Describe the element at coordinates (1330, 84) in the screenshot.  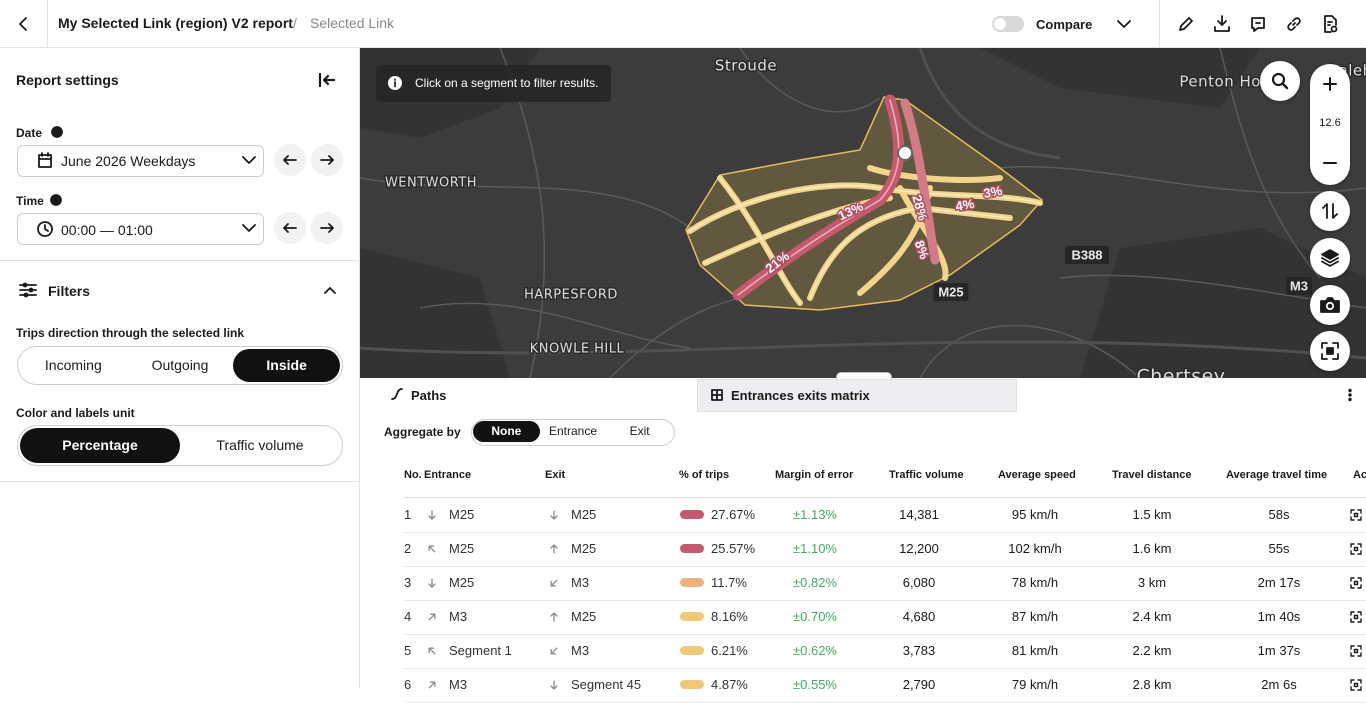
I see `zoom-in` at that location.